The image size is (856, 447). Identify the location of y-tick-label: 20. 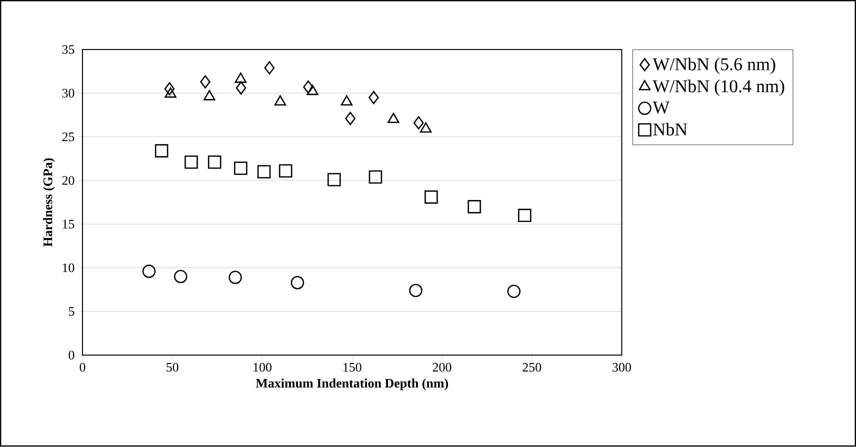
(68, 181).